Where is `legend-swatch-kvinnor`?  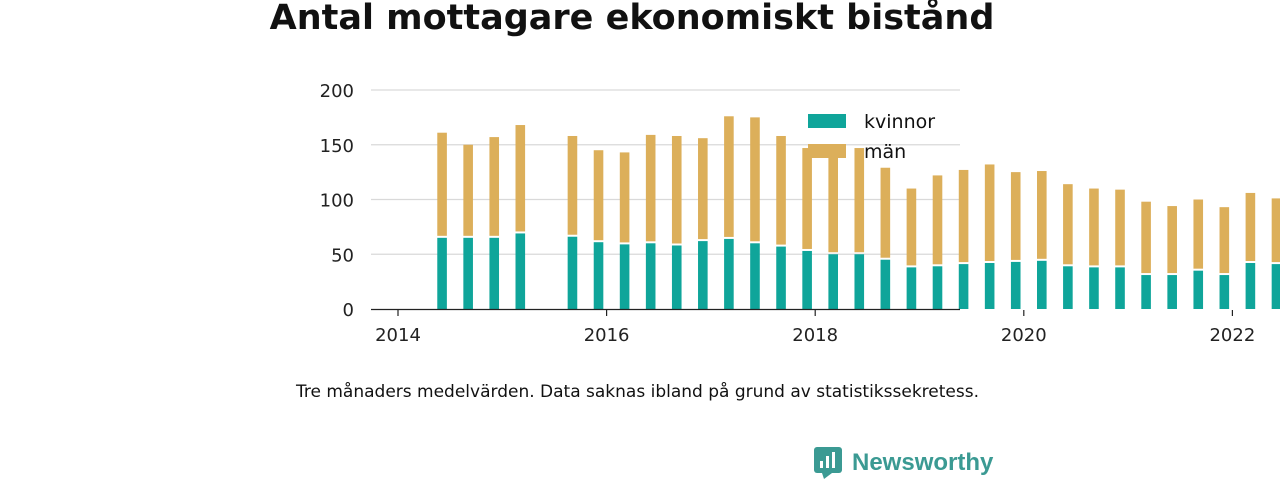
legend-swatch-kvinnor is located at coordinates (827, 121).